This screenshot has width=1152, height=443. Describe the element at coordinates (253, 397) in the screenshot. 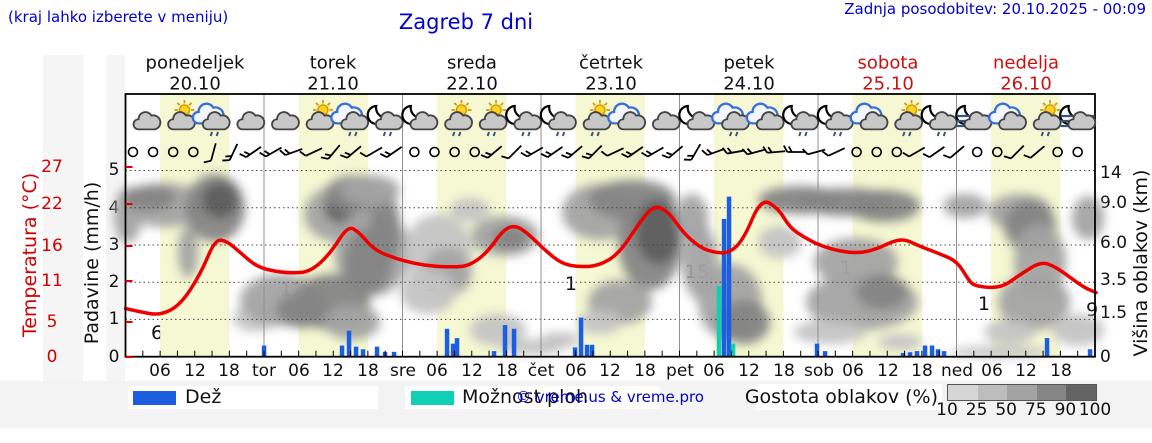

I see `legend-rain-box` at that location.